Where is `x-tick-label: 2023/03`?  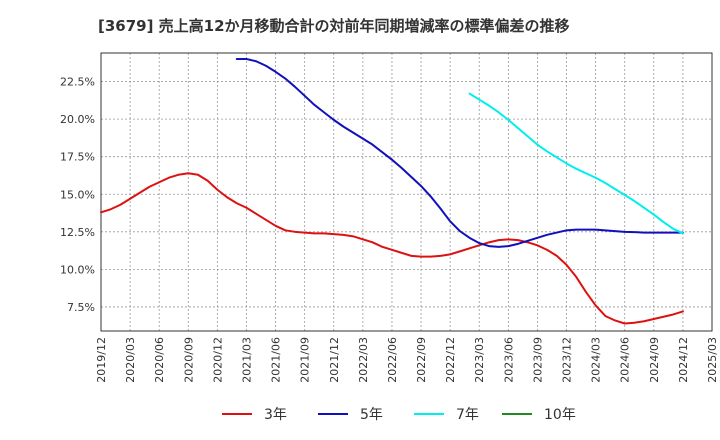 x-tick-label: 2023/03 is located at coordinates (479, 360).